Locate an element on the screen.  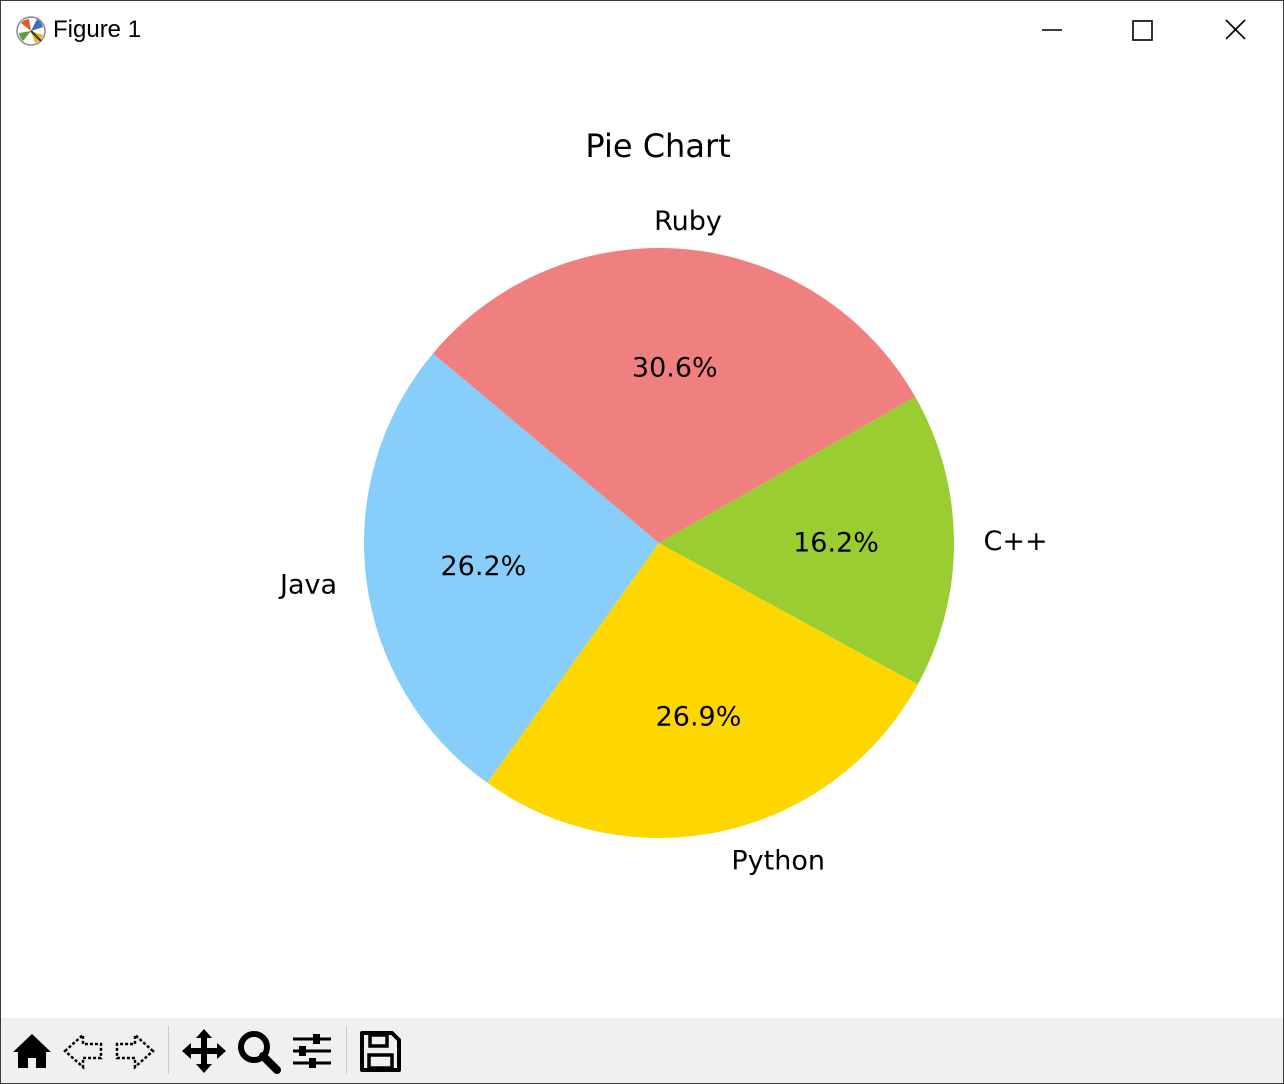
close-button is located at coordinates (1235, 30).